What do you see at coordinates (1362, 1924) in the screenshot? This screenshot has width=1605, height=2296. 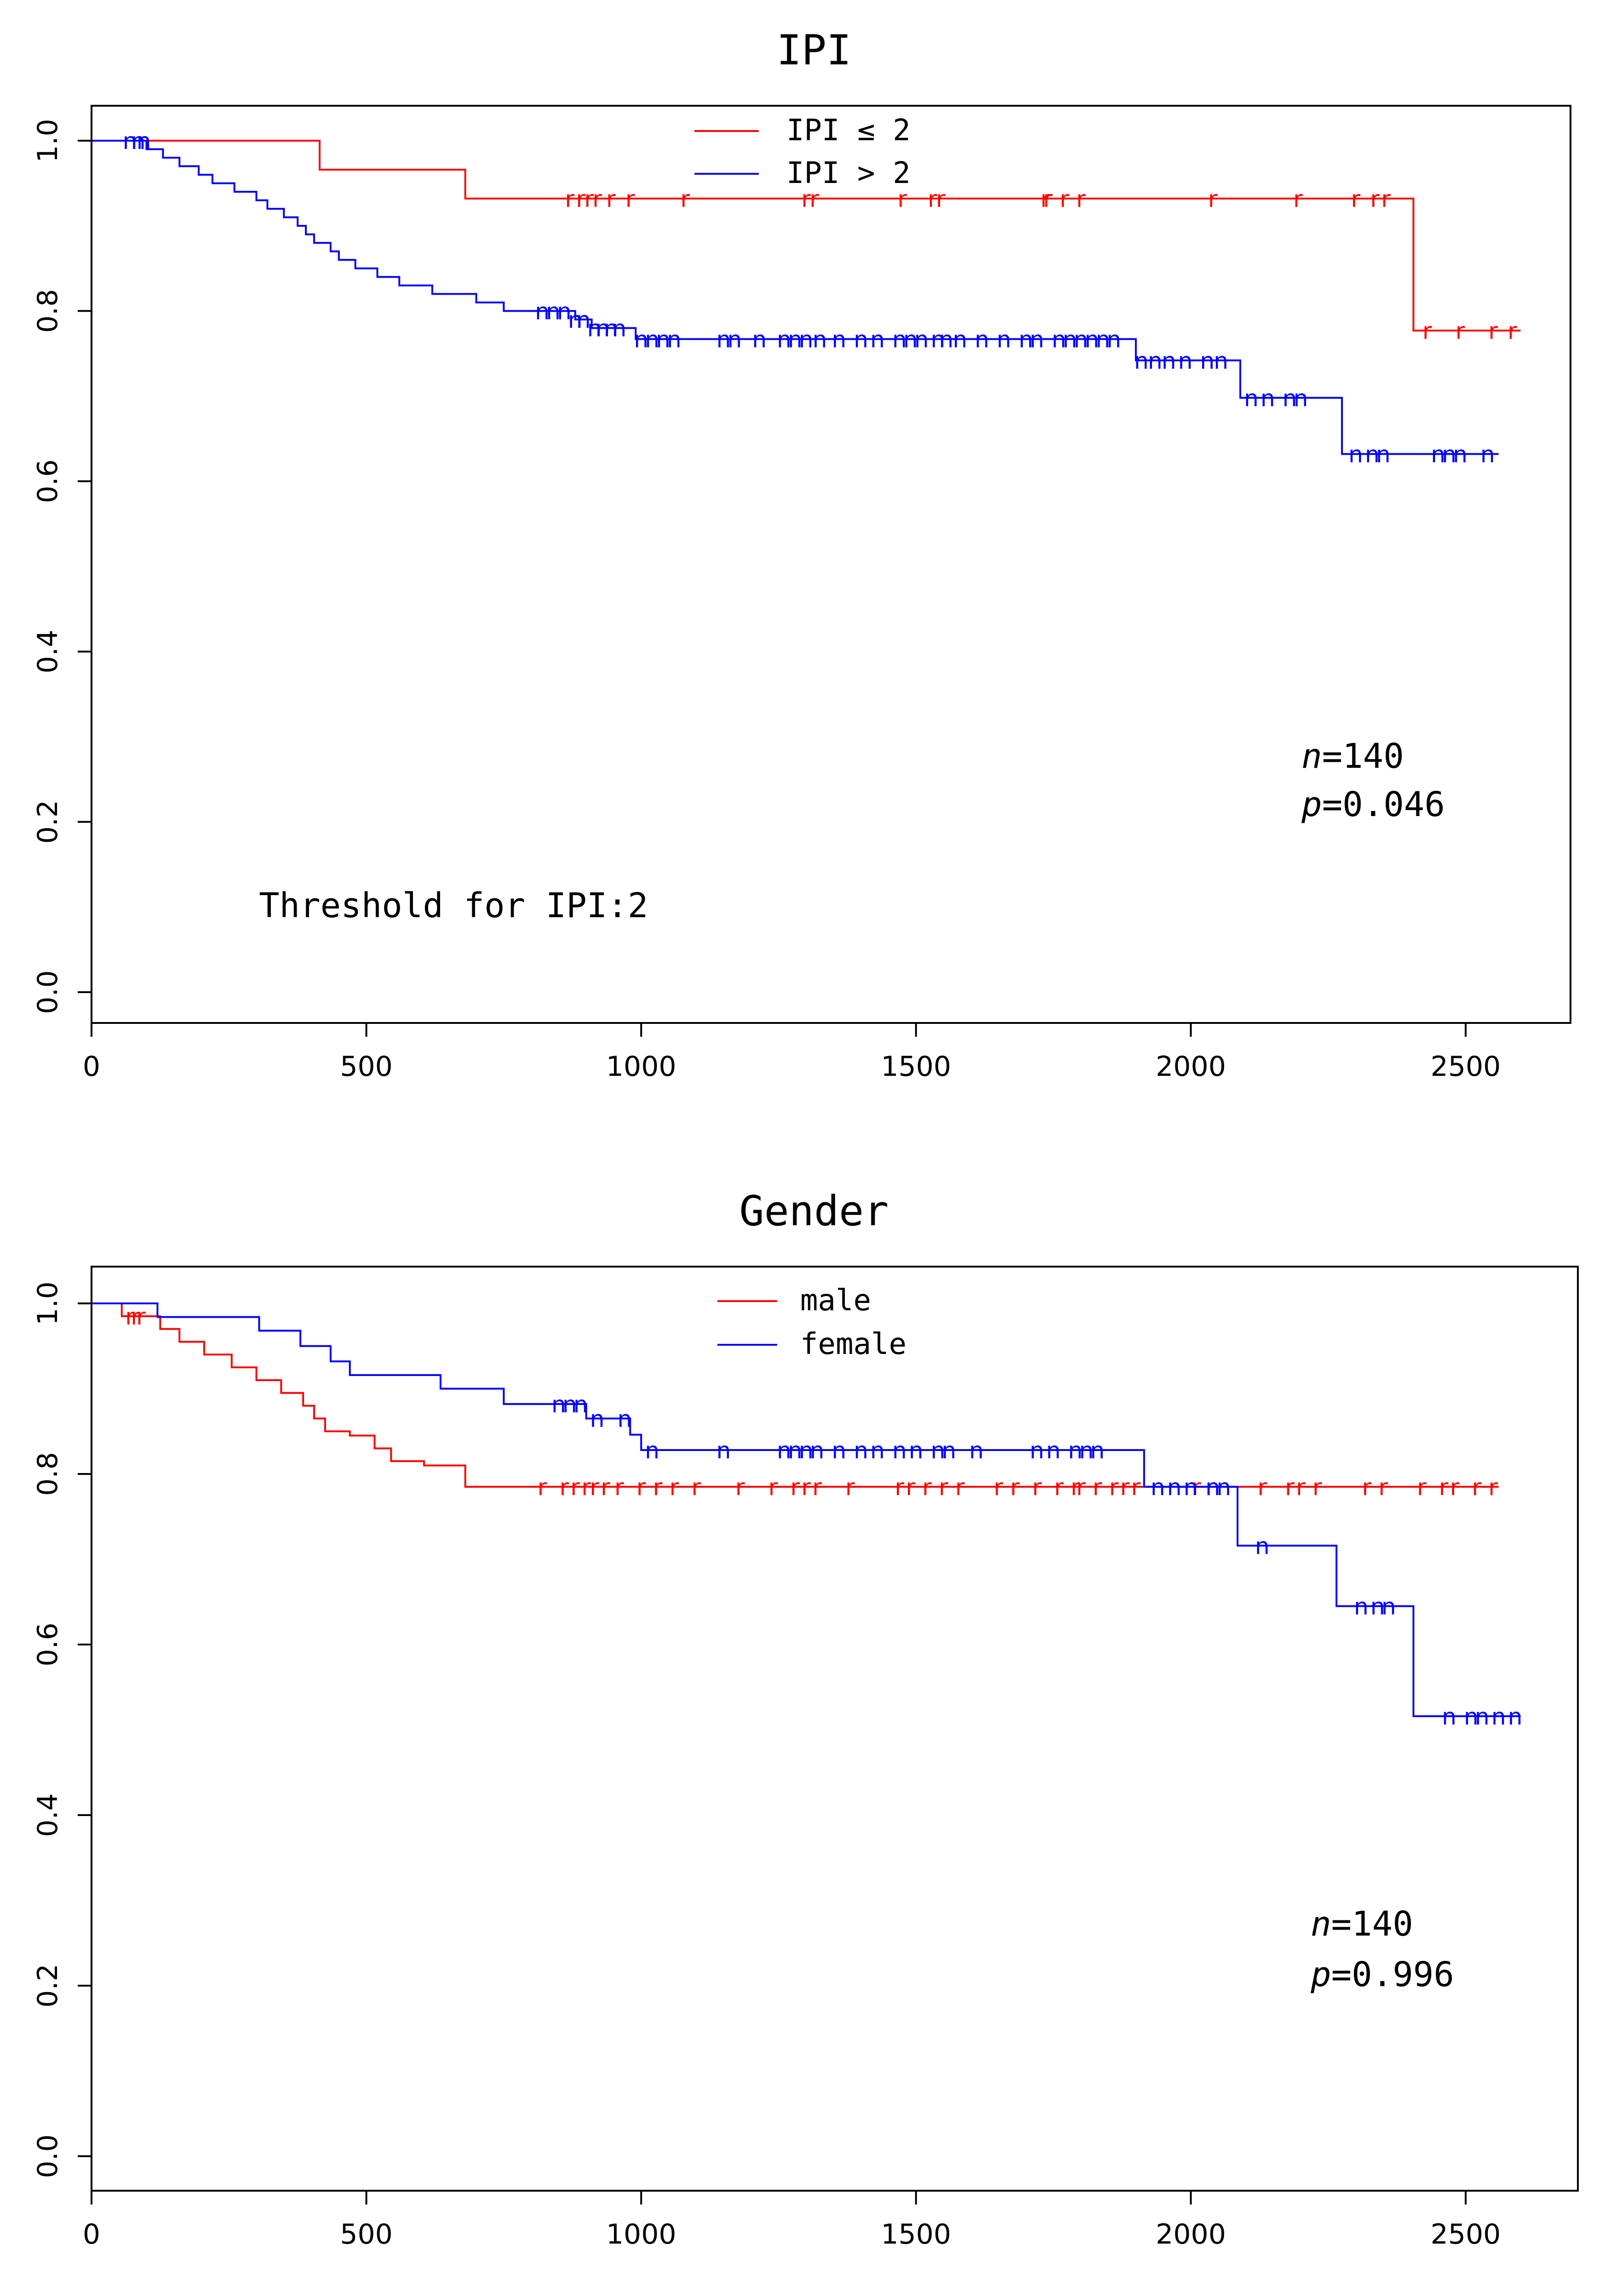 I see `annotation-n: n=140` at bounding box center [1362, 1924].